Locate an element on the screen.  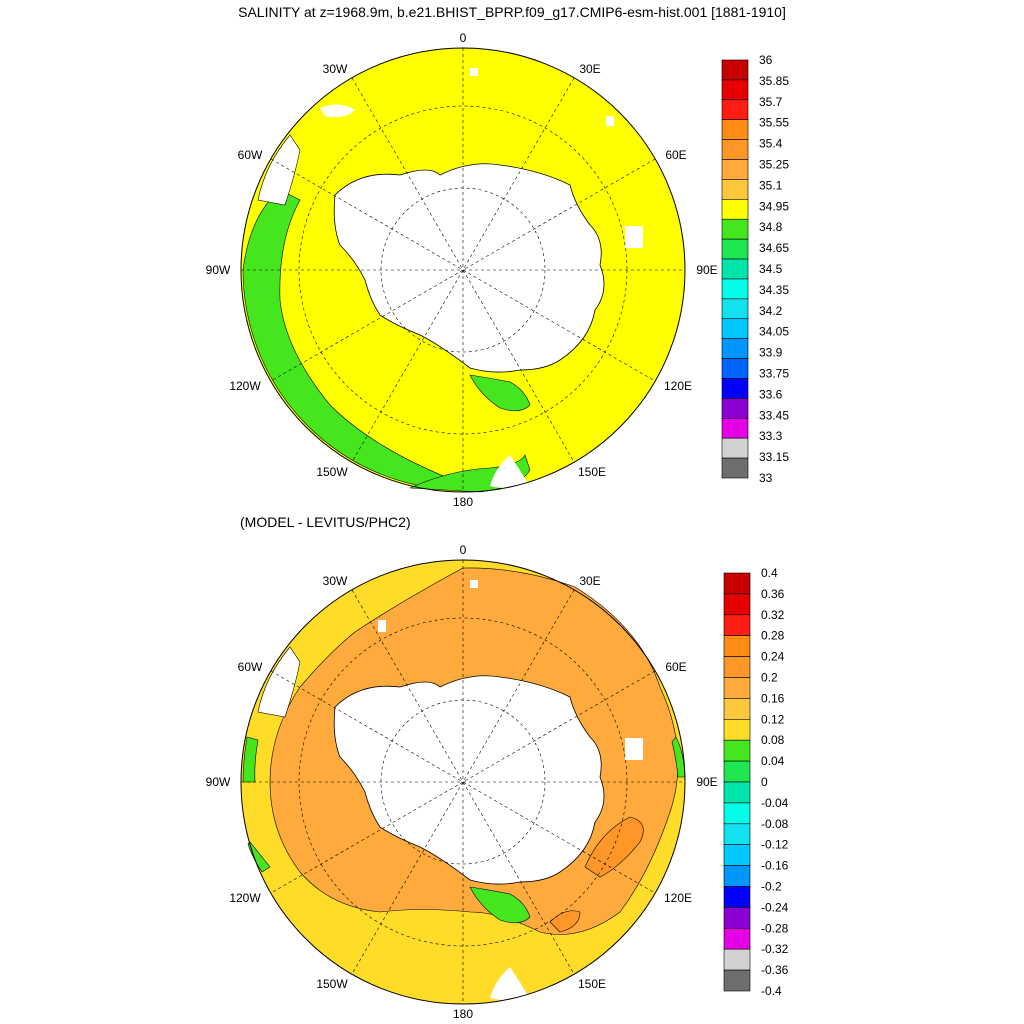
ross-sea-patch is located at coordinates (500, 393).